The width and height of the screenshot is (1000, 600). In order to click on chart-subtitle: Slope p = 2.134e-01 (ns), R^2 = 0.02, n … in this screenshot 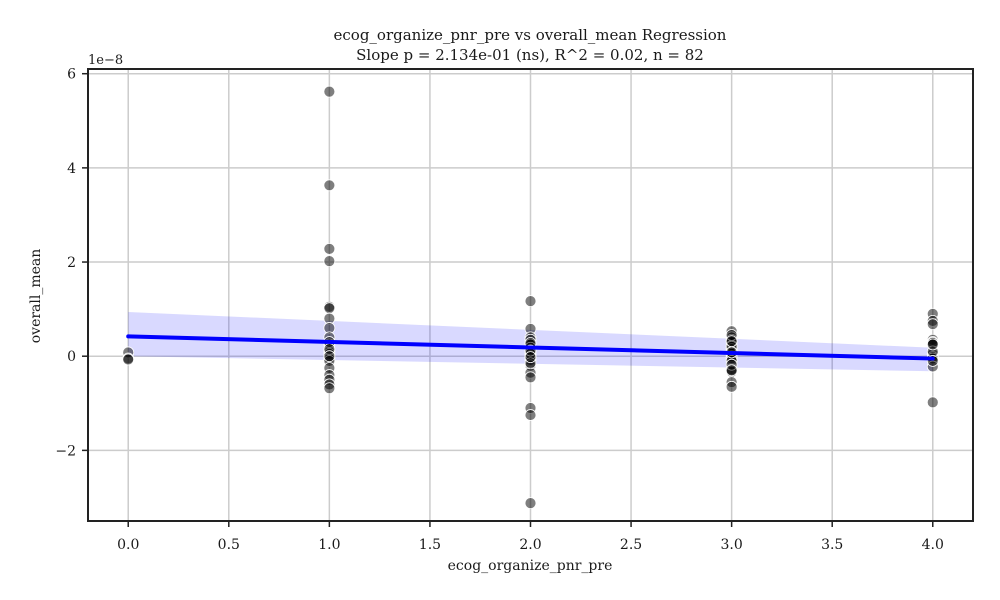, I will do `click(530, 55)`.